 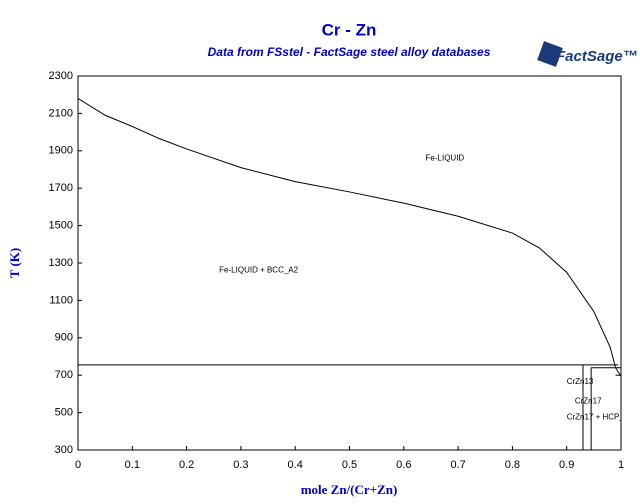 I want to click on region-label: Fe-LIQUID, so click(x=445, y=157).